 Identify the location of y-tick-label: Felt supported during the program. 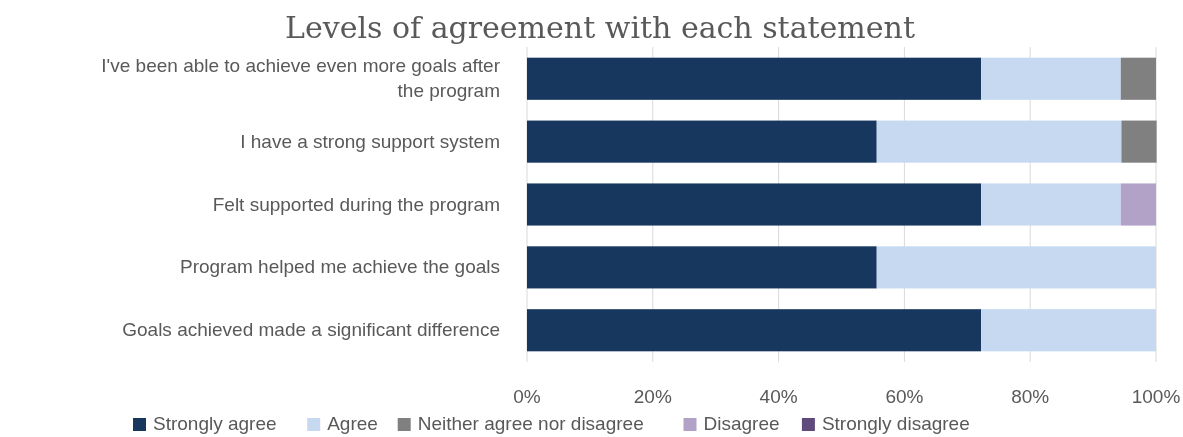
(356, 204).